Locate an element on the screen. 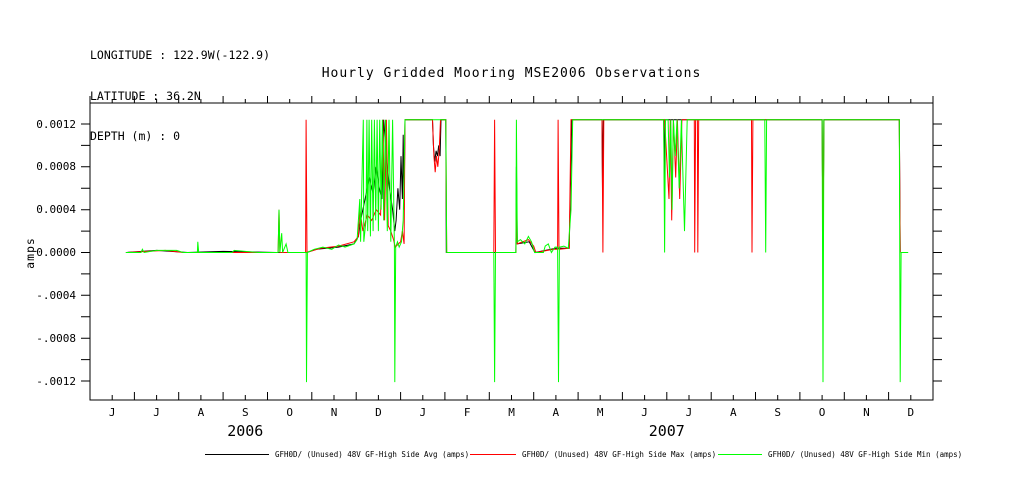 This screenshot has width=1009, height=504. x-month-label: F is located at coordinates (467, 412).